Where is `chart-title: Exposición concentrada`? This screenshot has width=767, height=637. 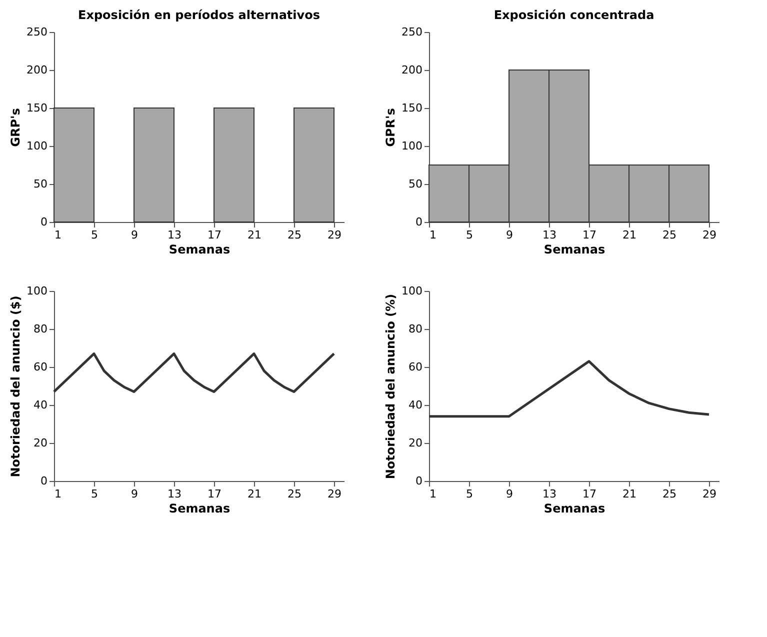 chart-title: Exposición concentrada is located at coordinates (574, 15).